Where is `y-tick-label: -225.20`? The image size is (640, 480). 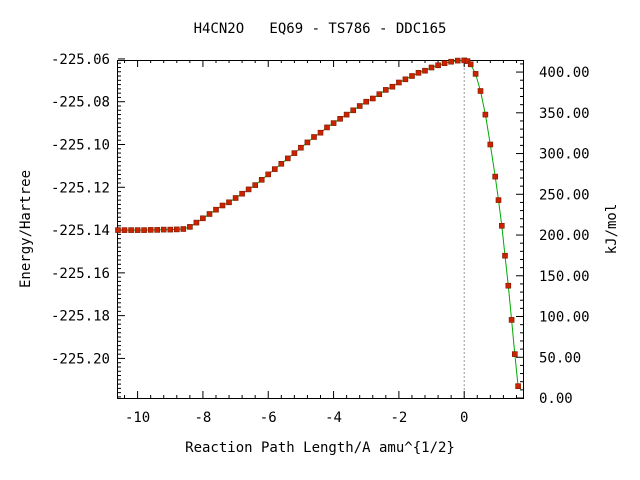 y-tick-label: -225.20 is located at coordinates (80, 359).